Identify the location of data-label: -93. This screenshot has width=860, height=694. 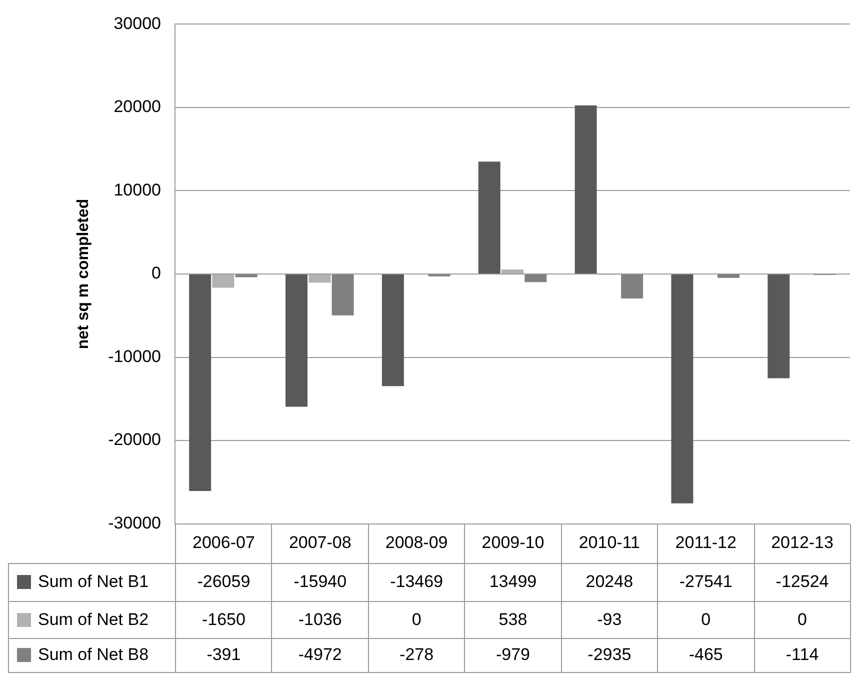
(609, 620).